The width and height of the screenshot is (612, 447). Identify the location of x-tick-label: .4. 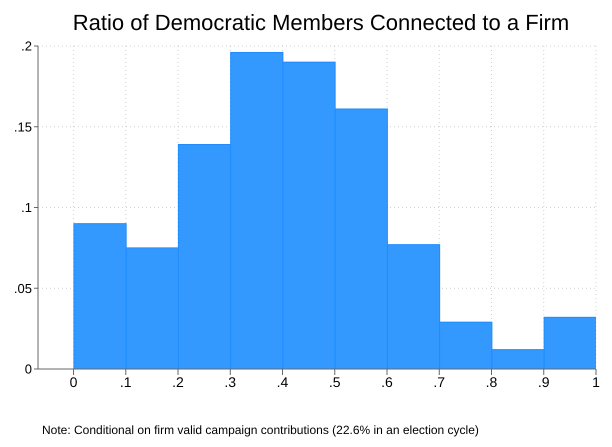
(282, 382).